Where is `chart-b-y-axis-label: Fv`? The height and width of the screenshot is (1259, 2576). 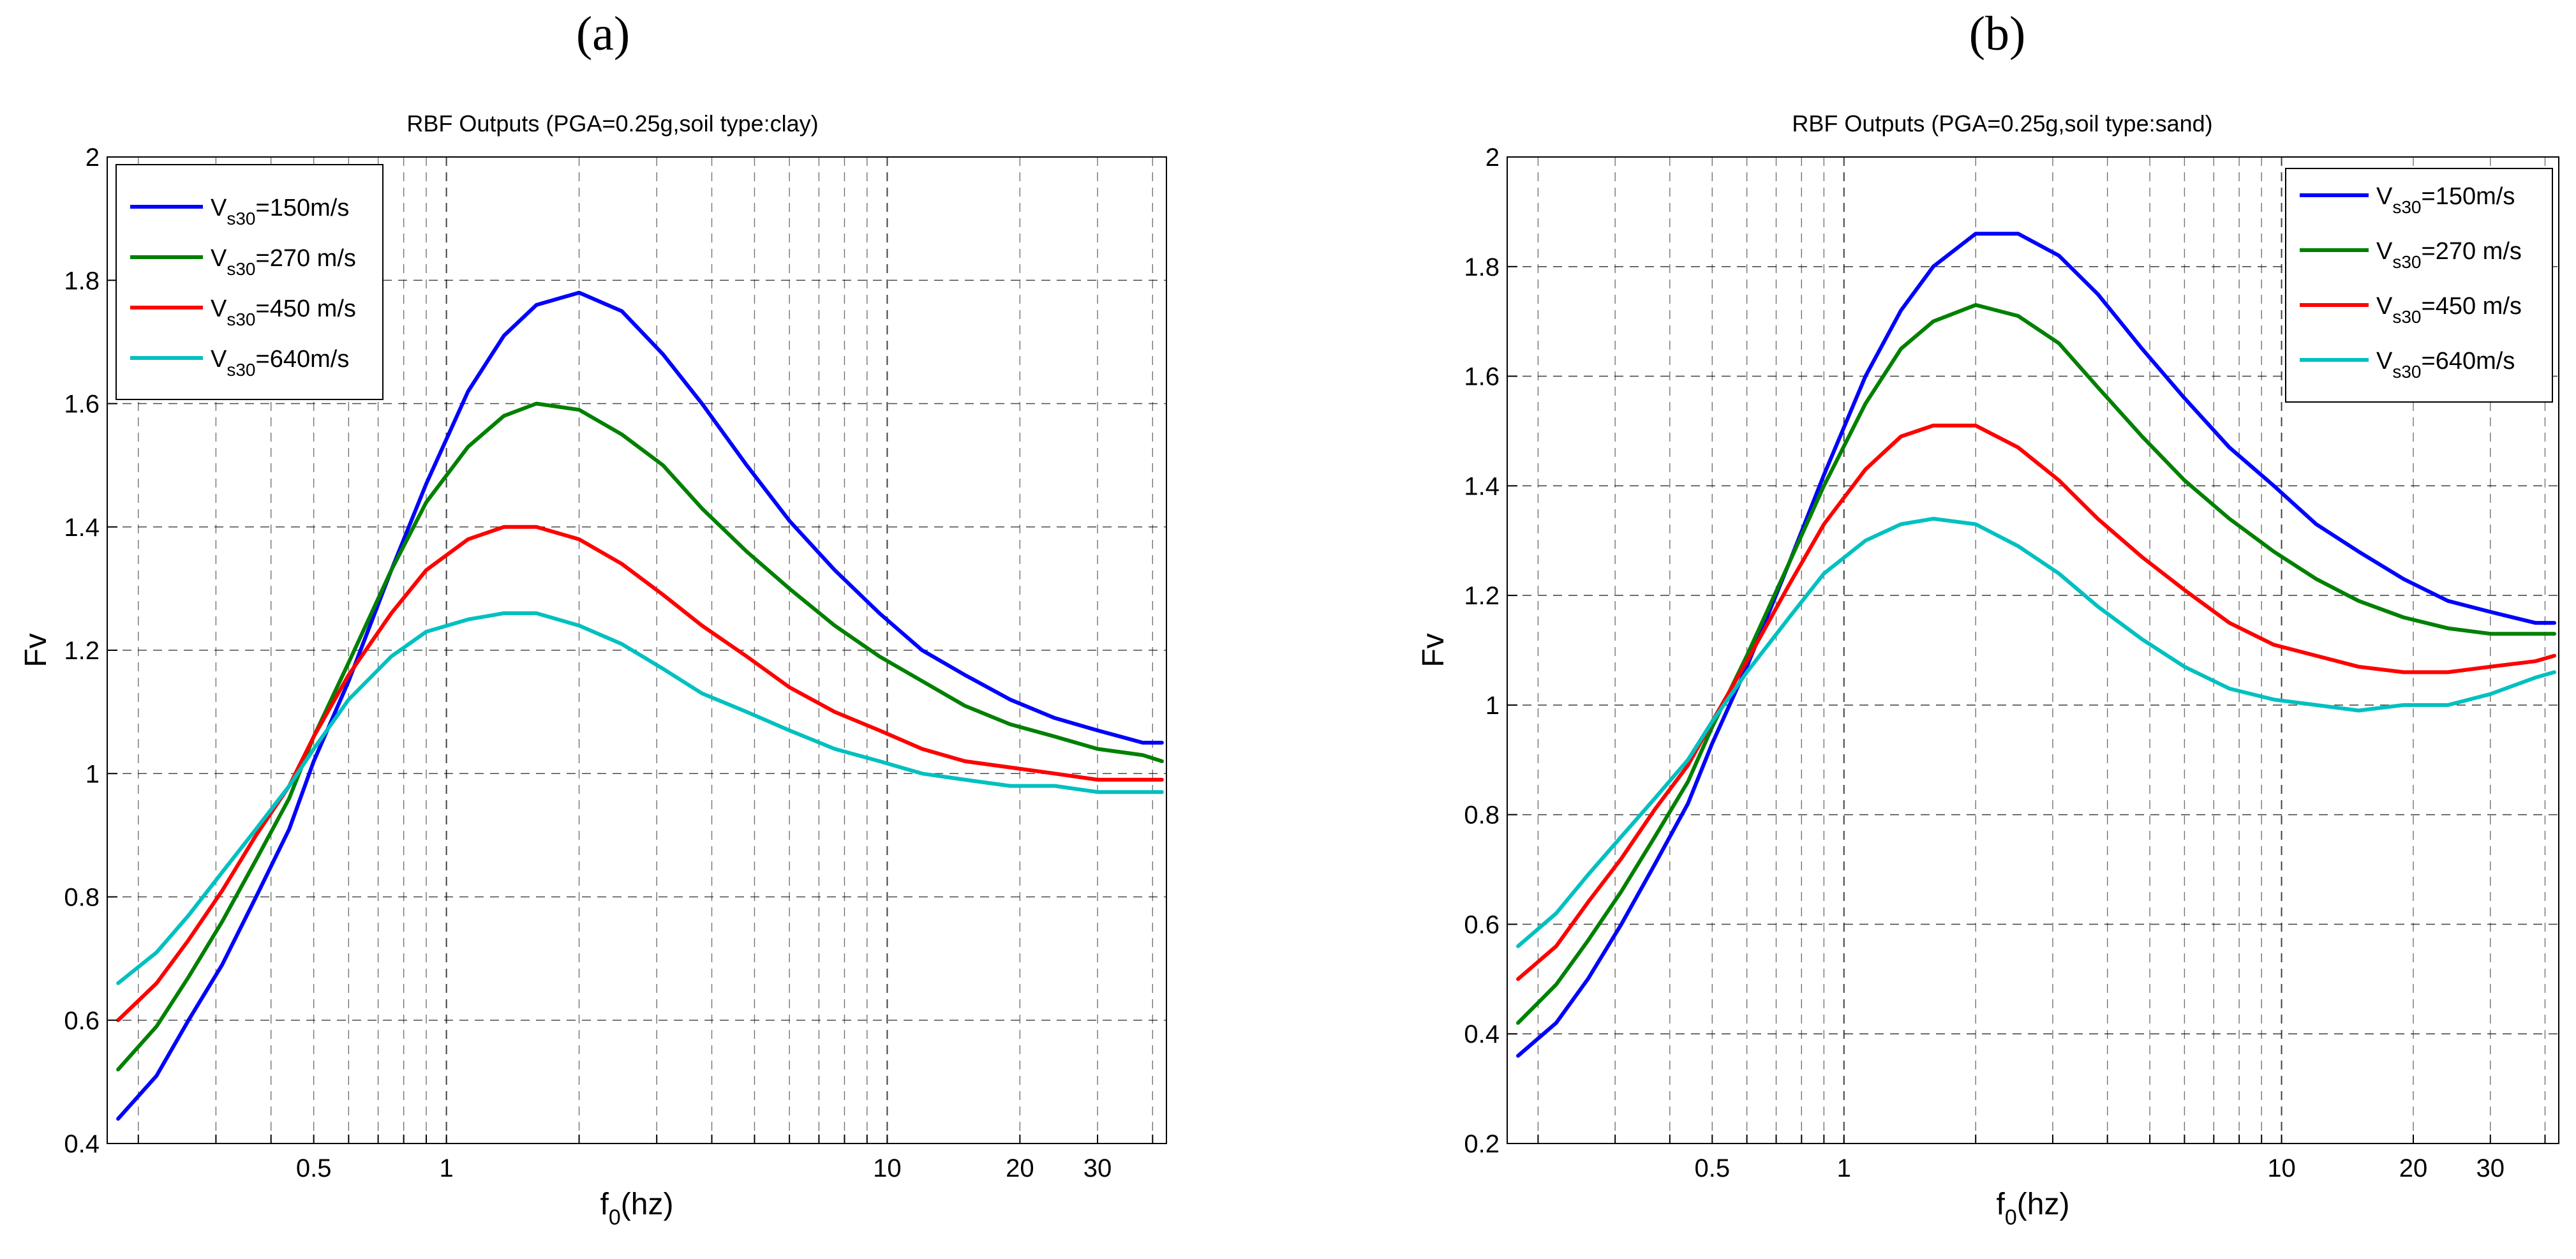
chart-b-y-axis-label: Fv is located at coordinates (1433, 650).